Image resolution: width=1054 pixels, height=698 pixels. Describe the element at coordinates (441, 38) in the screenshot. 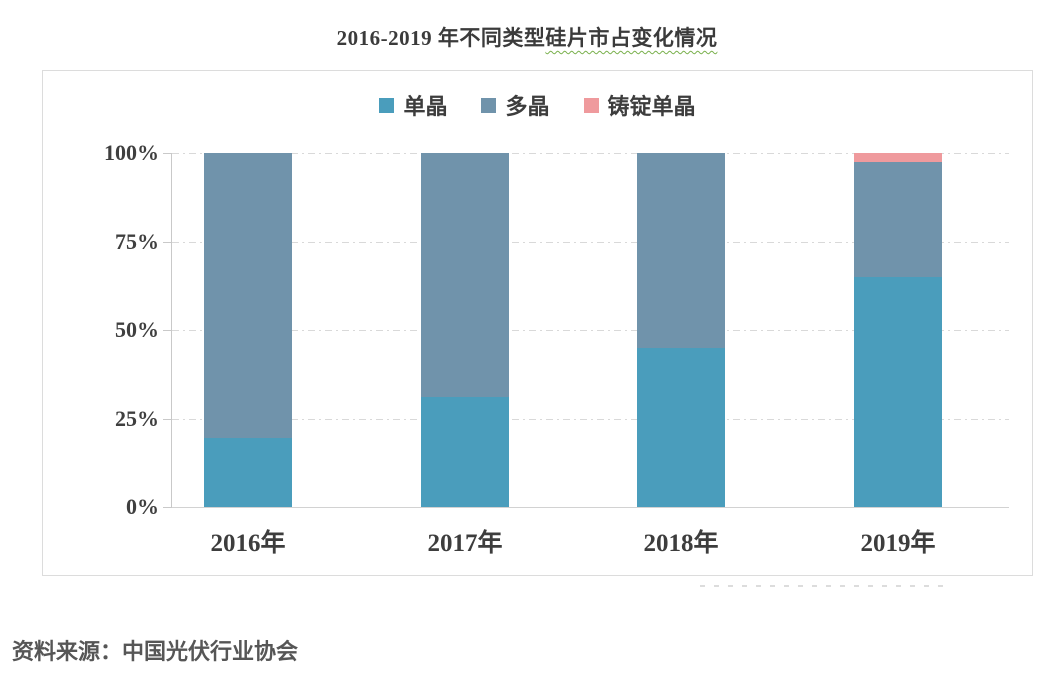

I see `chart-title-text: 2016-2019 年不同类型` at that location.